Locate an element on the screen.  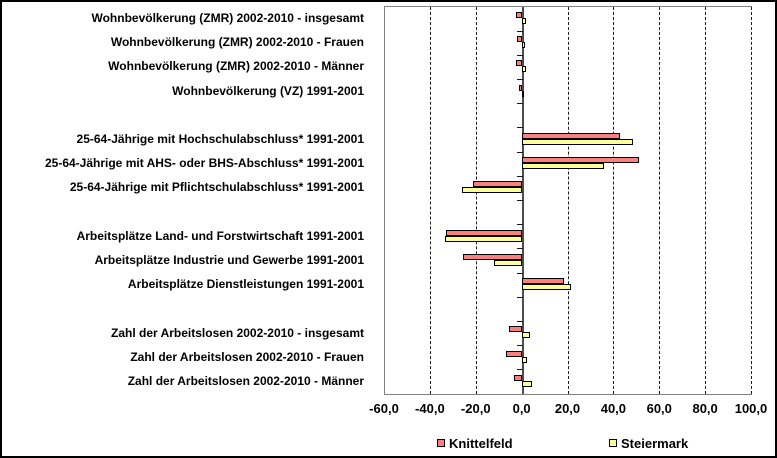
x-tick-label: -40,0 is located at coordinates (430, 408).